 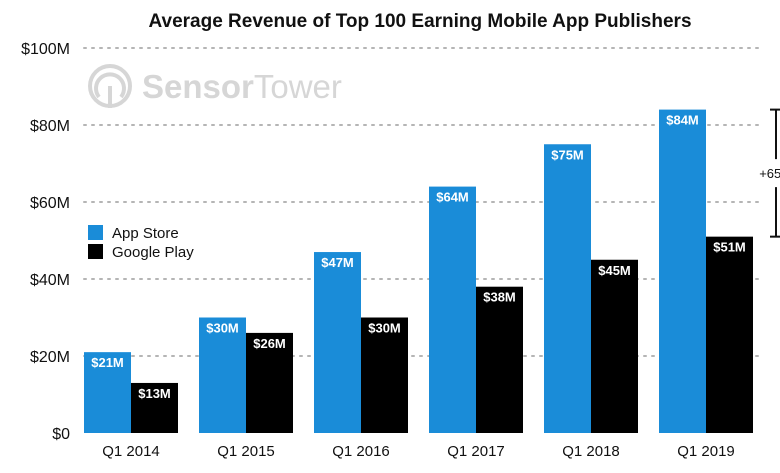 What do you see at coordinates (452, 197) in the screenshot?
I see `data-label: $64M` at bounding box center [452, 197].